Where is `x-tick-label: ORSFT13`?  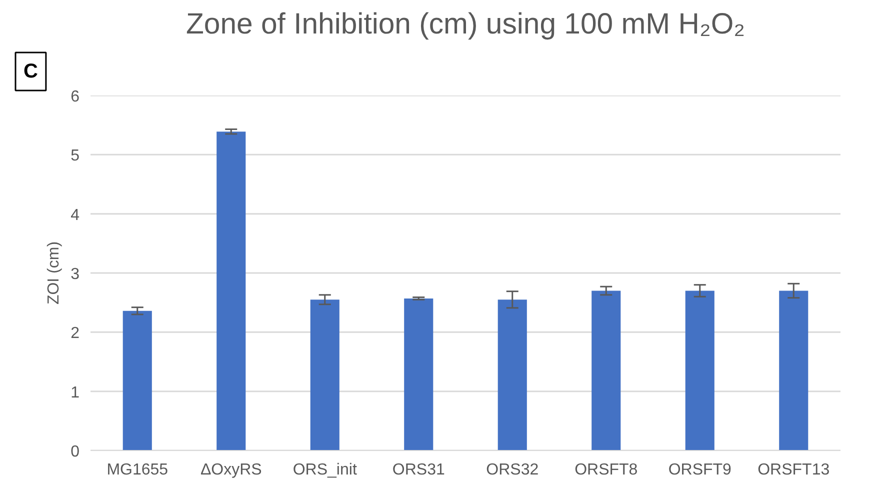
x-tick-label: ORSFT13 is located at coordinates (794, 470).